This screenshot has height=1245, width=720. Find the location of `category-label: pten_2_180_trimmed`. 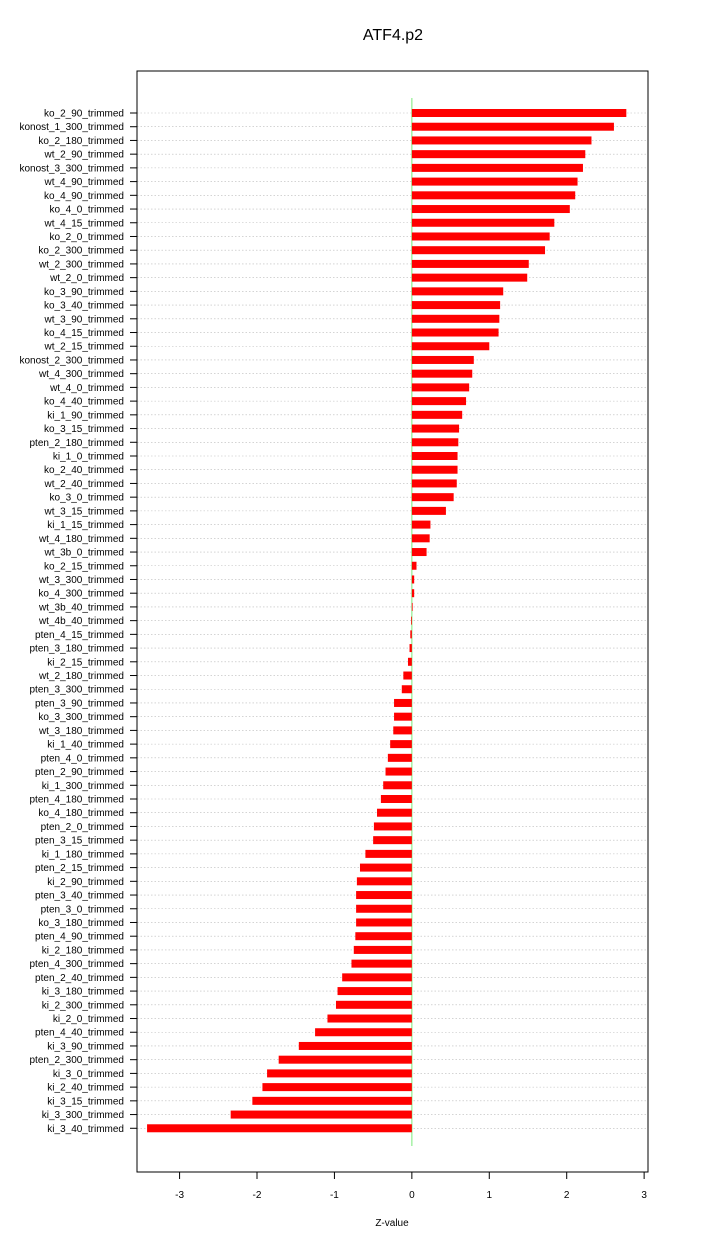

category-label: pten_2_180_trimmed is located at coordinates (76, 443).